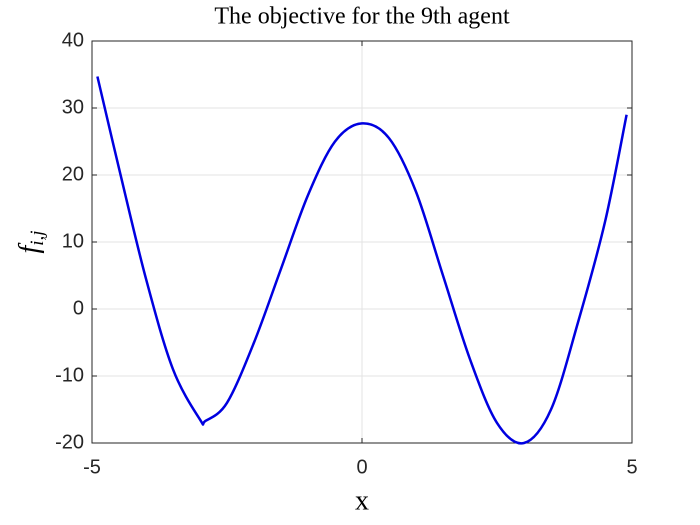  I want to click on y-tick-label: -20, so click(69, 442).